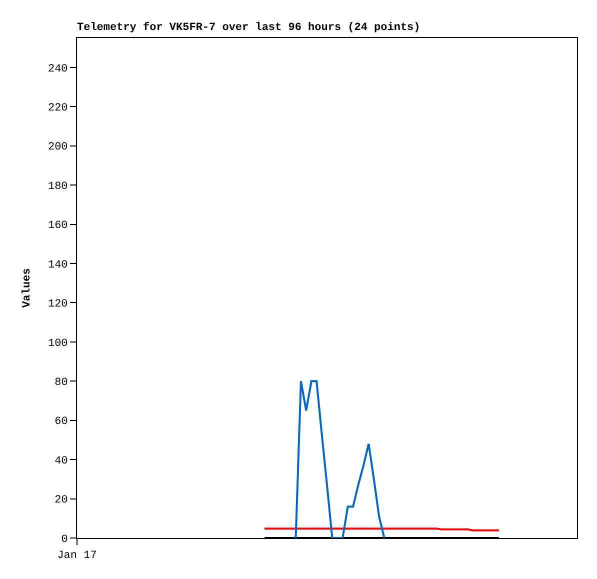 The image size is (597, 579). Describe the element at coordinates (248, 27) in the screenshot. I see `chart-title: Telemetry for VK5FR-7 over last 96 hours (24 points)` at that location.